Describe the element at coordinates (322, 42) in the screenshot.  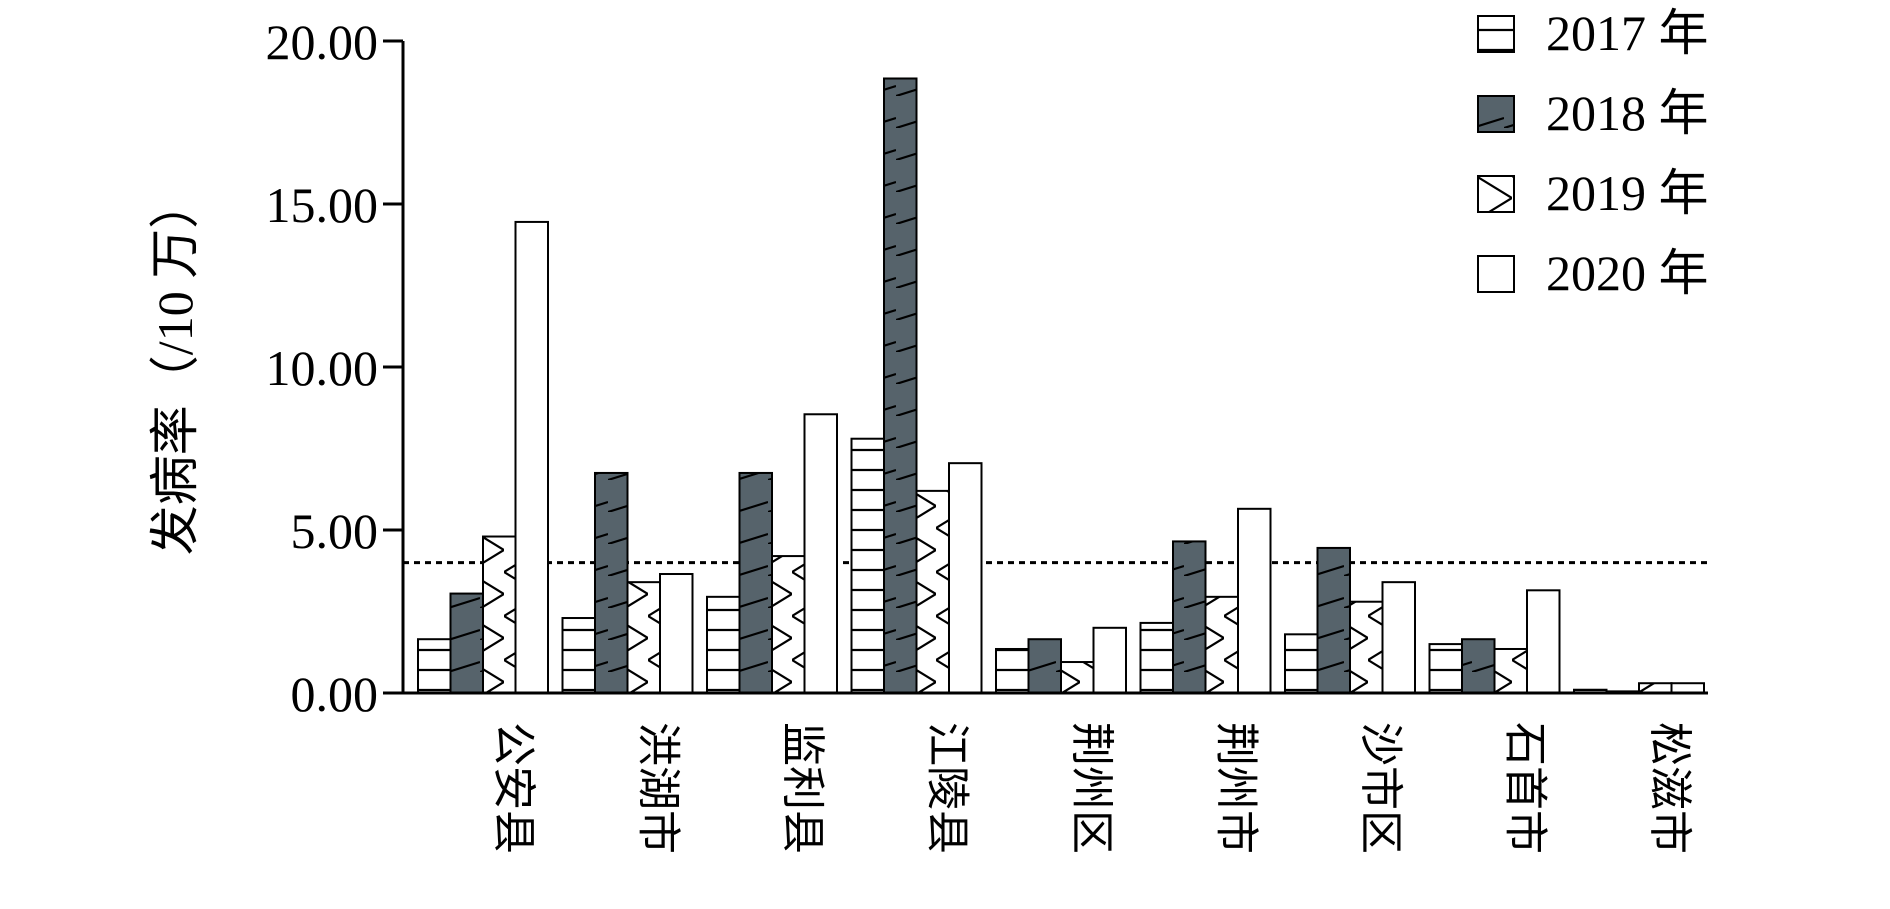
I see `y-tick-label: 20.00` at that location.